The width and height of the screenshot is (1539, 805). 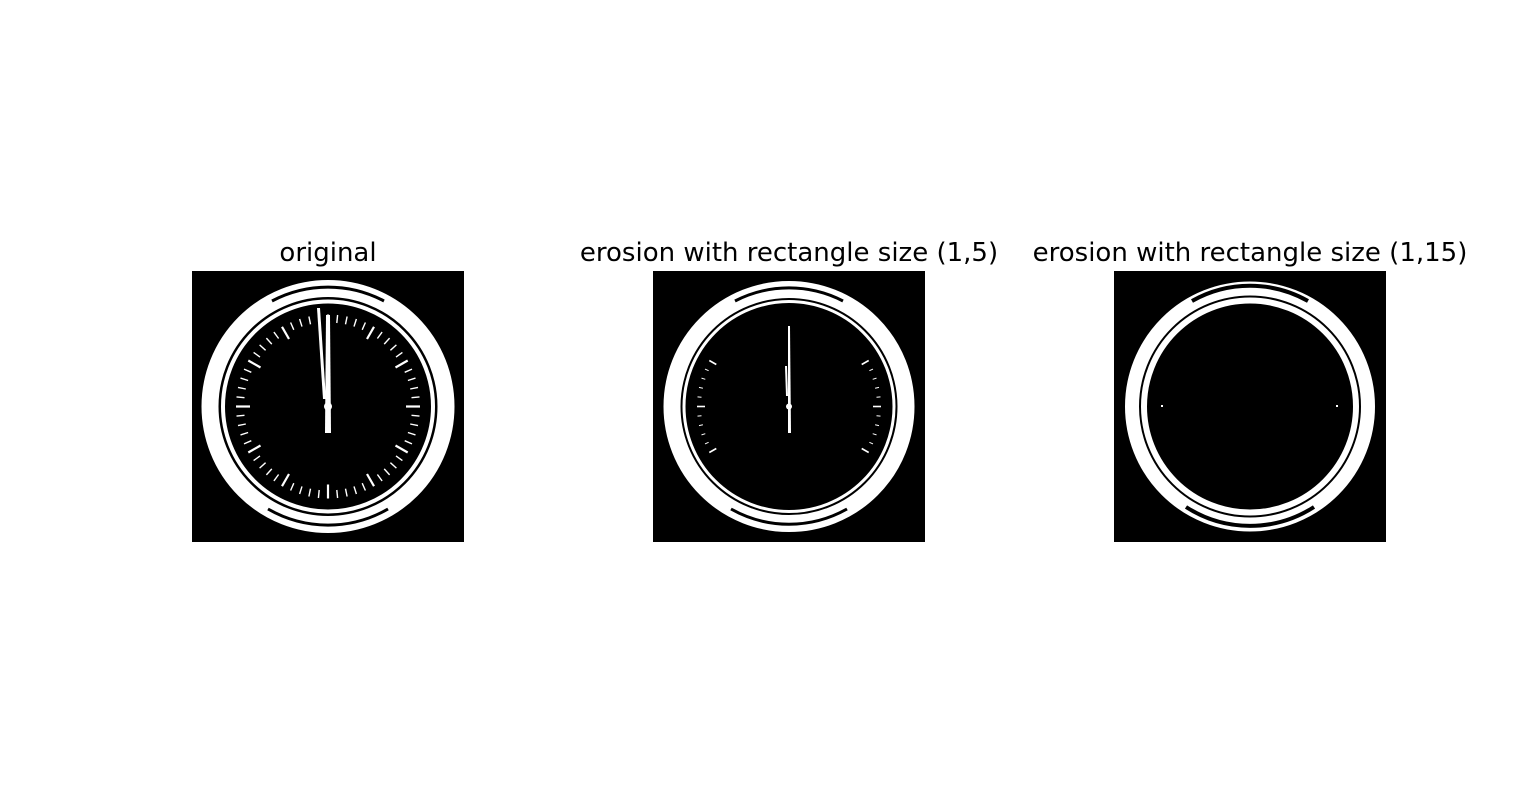 What do you see at coordinates (1250, 253) in the screenshot?
I see `panel-title-erosion-1x15: erosion with rectangle size (1,15)` at bounding box center [1250, 253].